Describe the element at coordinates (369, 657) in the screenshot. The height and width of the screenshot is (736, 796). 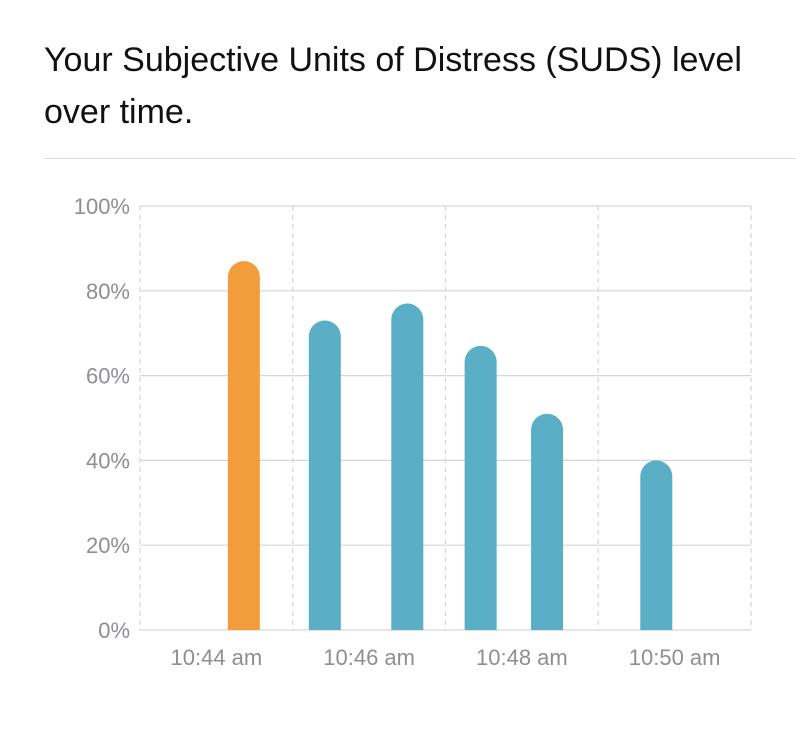
I see `x-tick-label: 10:46 am` at that location.